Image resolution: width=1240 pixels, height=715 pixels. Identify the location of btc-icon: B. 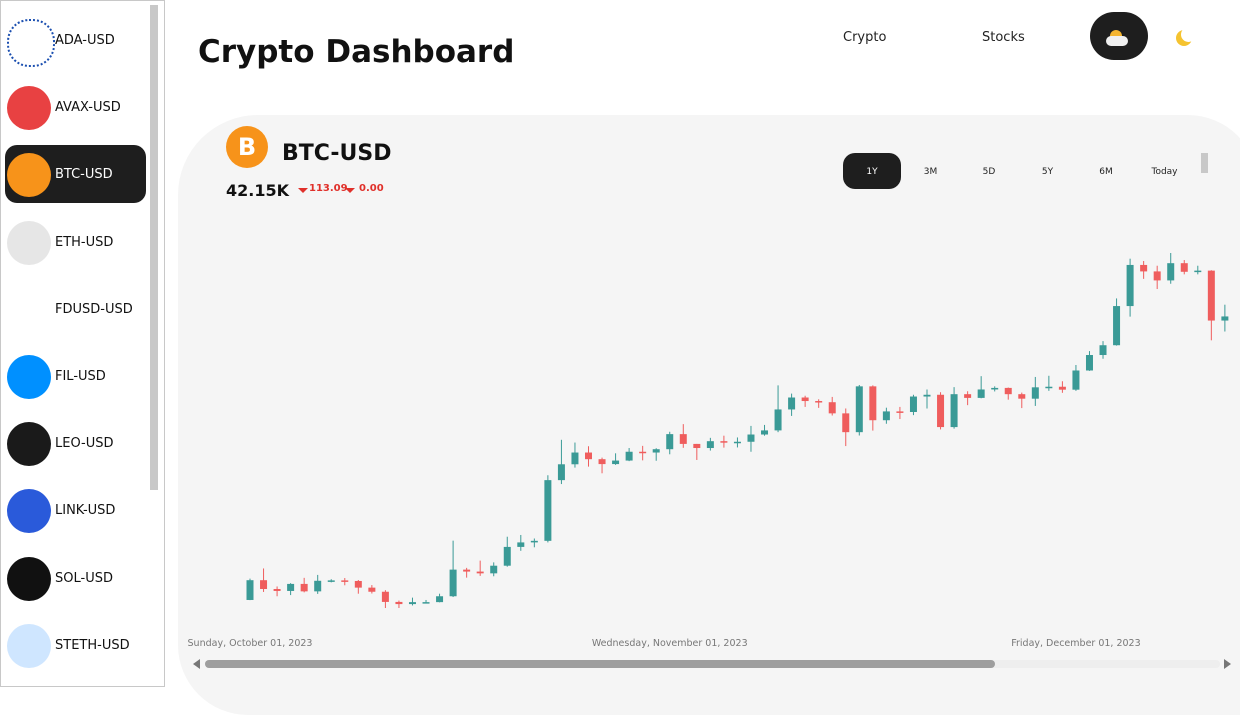
(247, 147).